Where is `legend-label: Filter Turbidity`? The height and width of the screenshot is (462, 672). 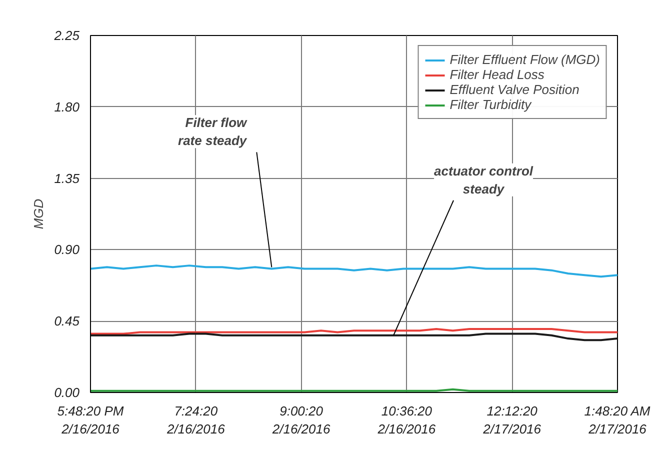 legend-label: Filter Turbidity is located at coordinates (491, 104).